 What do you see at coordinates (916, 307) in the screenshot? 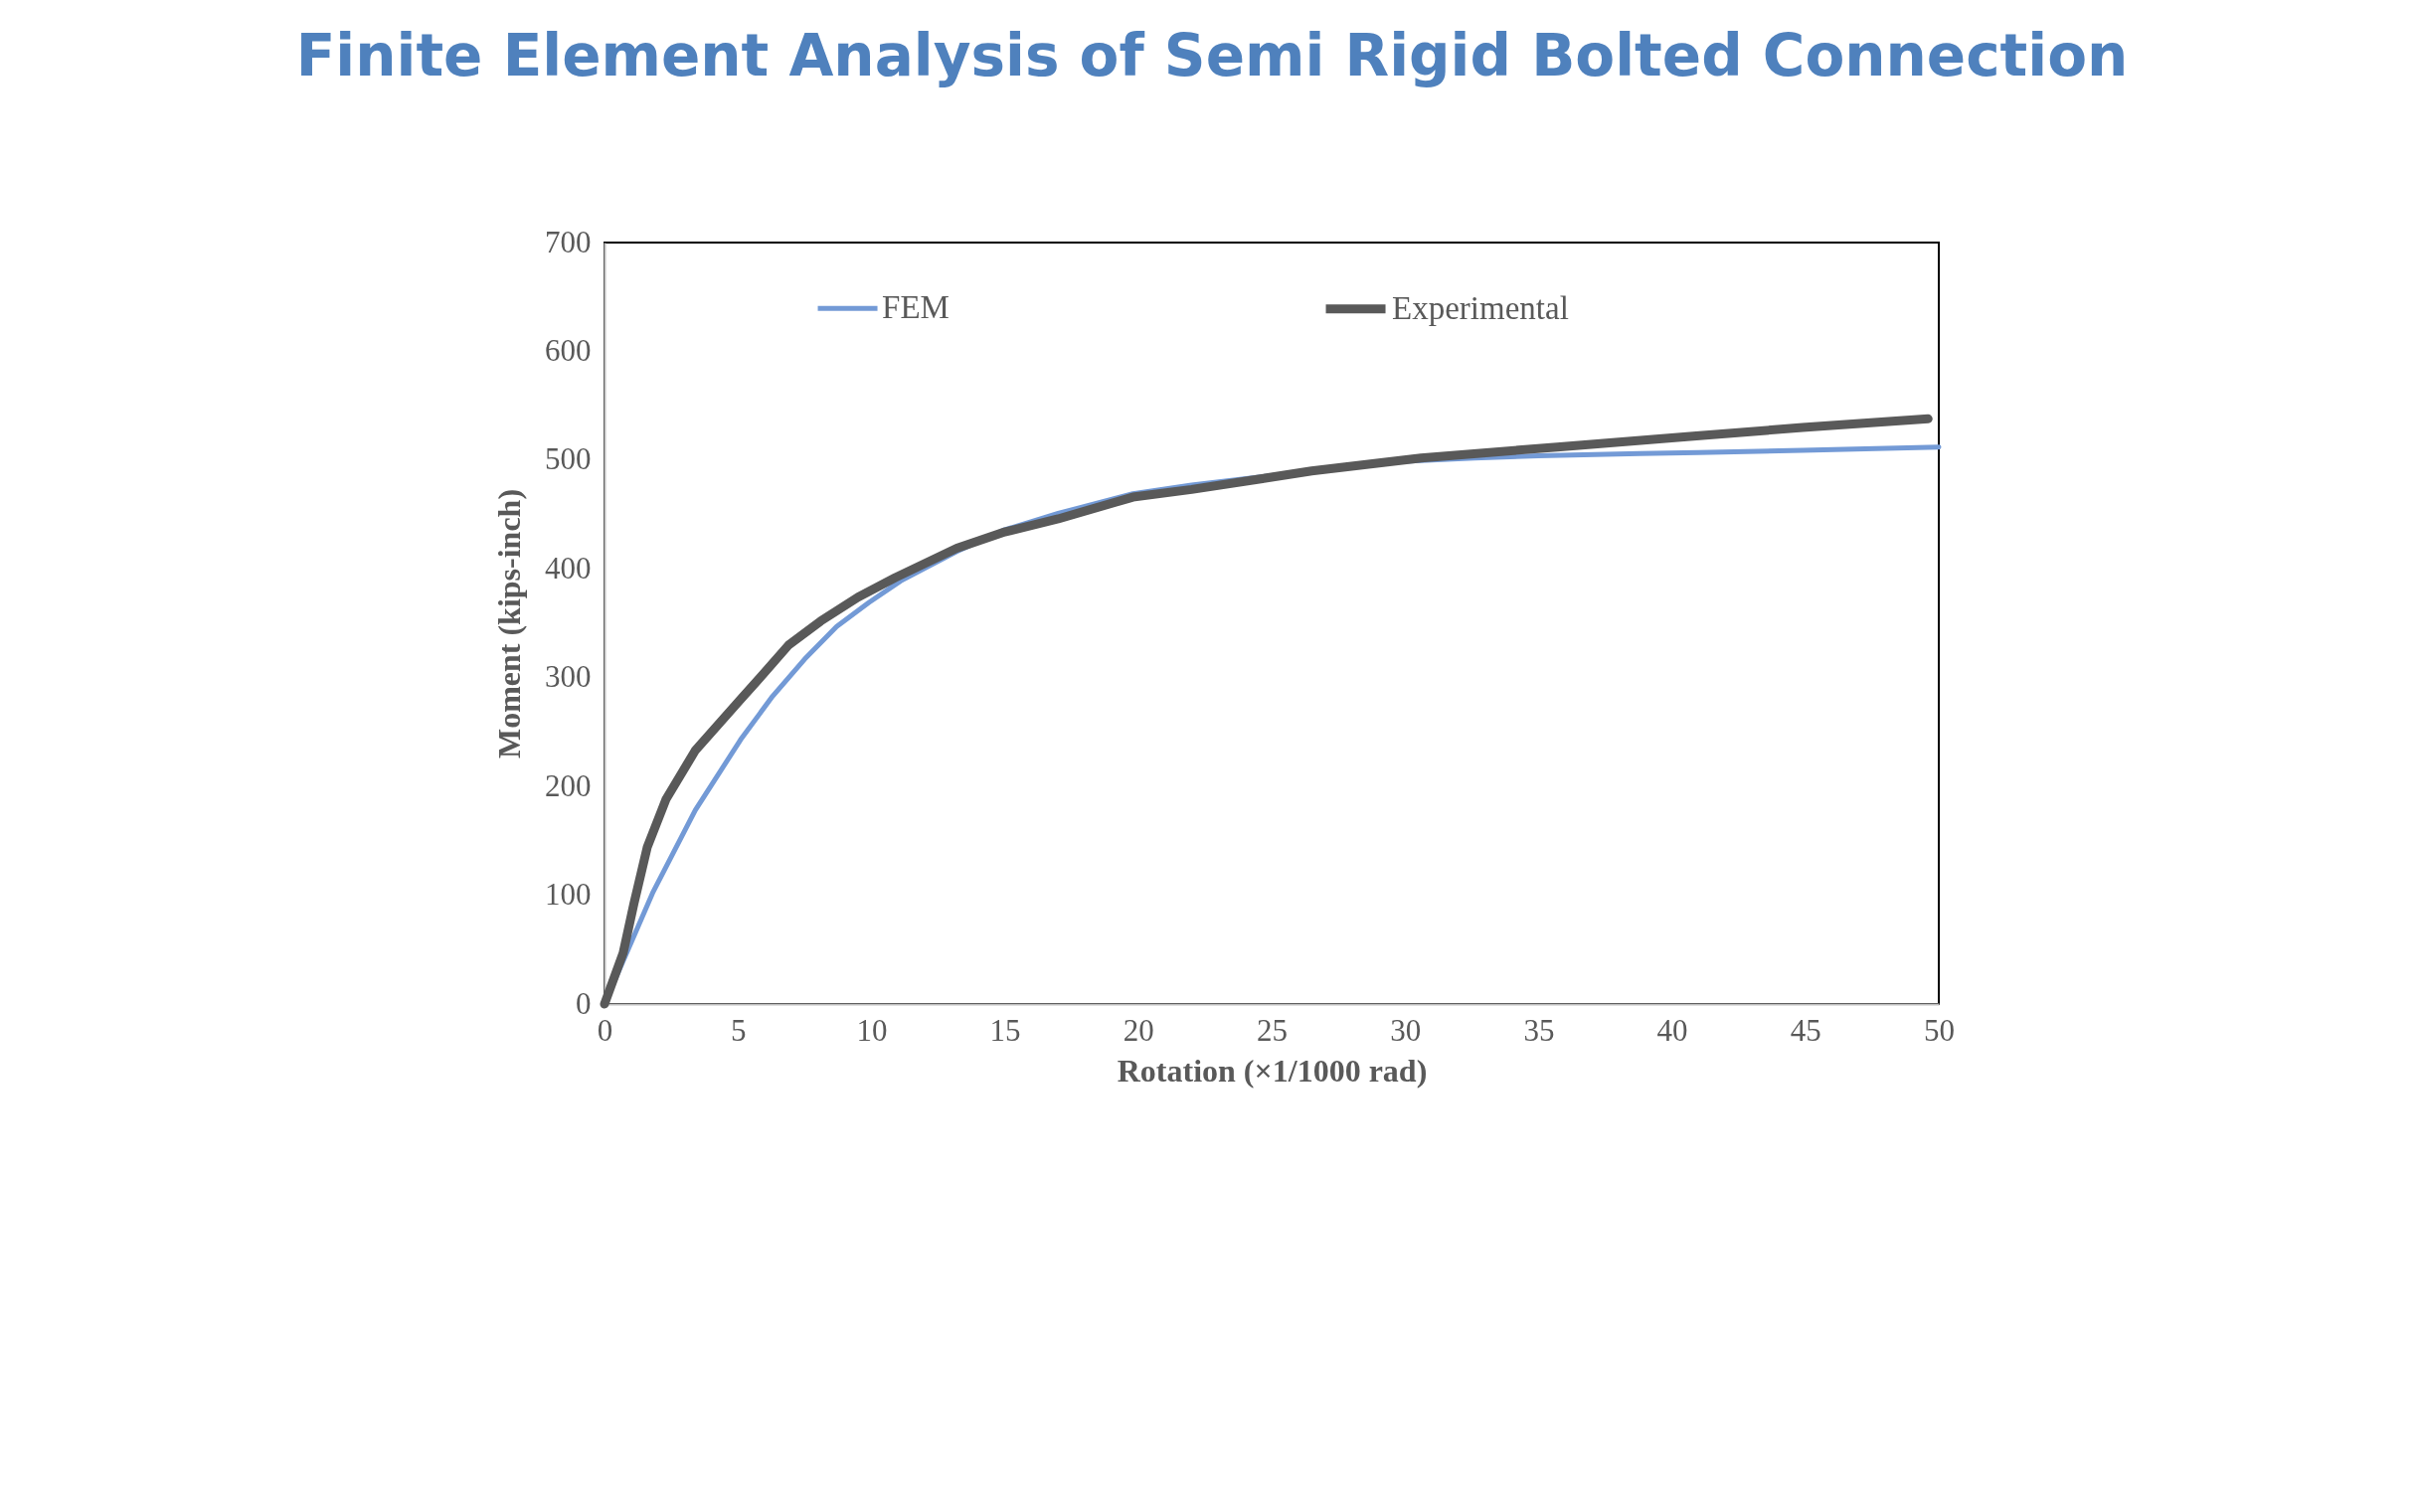
I see `legend-label: FEM` at bounding box center [916, 307].